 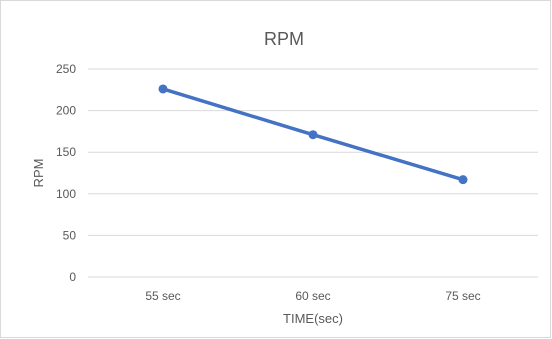 I want to click on y-tick-label: 150, so click(x=66, y=152).